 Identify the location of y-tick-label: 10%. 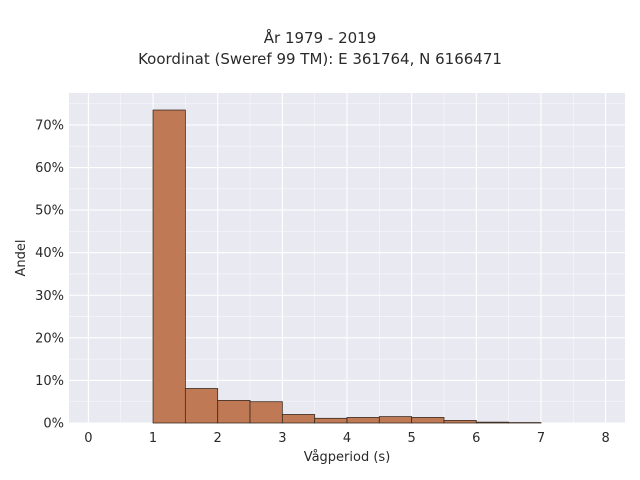
(49, 381).